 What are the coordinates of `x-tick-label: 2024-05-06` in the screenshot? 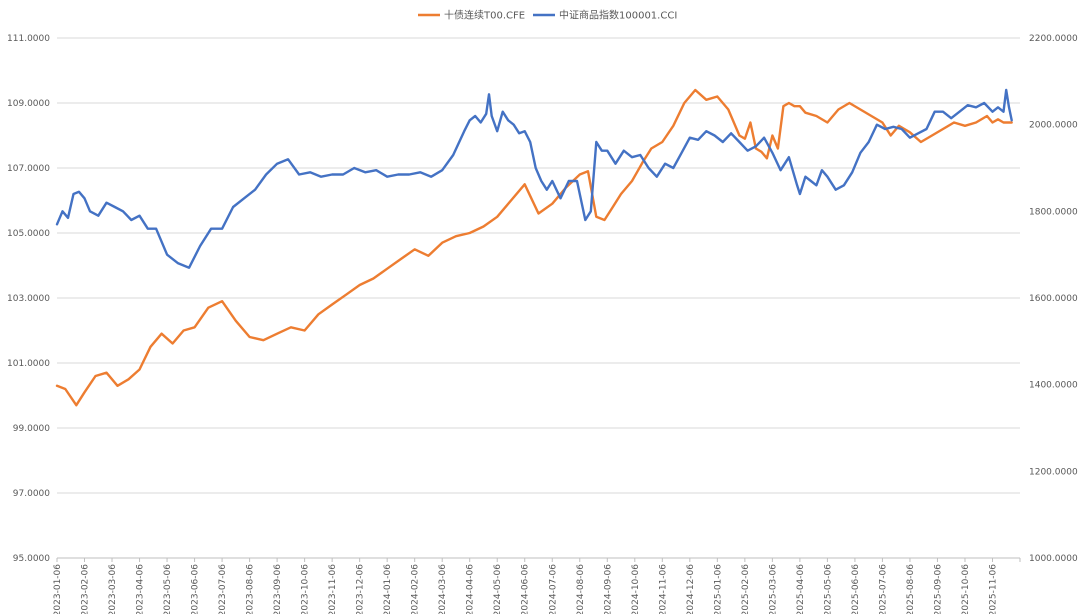 It's located at (498, 589).